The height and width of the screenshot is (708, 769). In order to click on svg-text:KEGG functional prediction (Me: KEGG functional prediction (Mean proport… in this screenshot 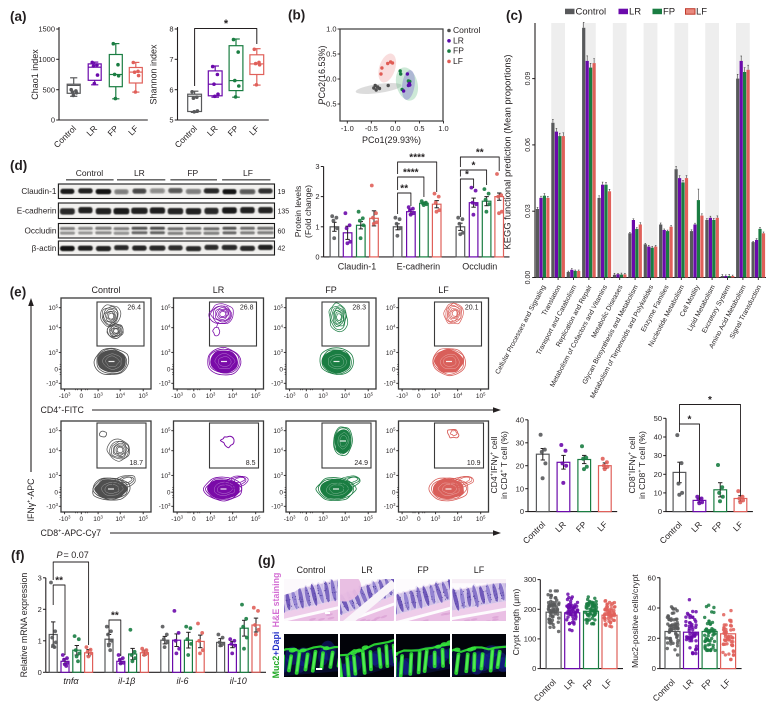, I will do `click(507, 152)`.